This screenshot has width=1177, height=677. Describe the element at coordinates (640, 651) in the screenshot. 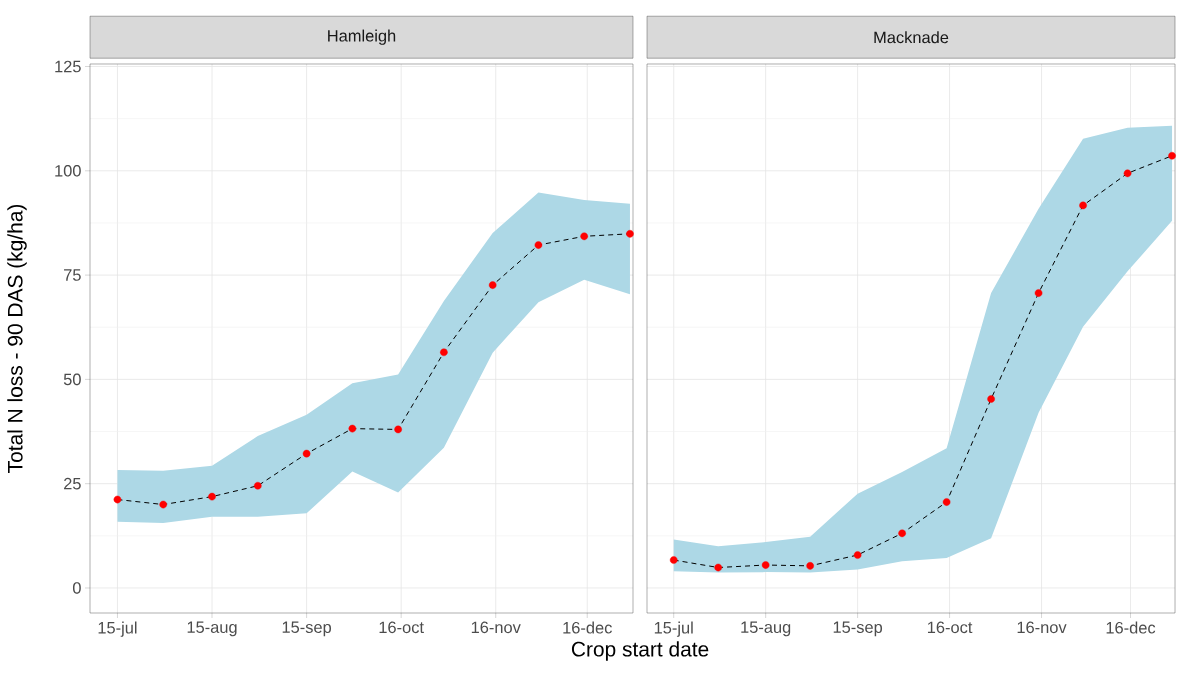

I see `x-axis-title: Crop start date` at that location.